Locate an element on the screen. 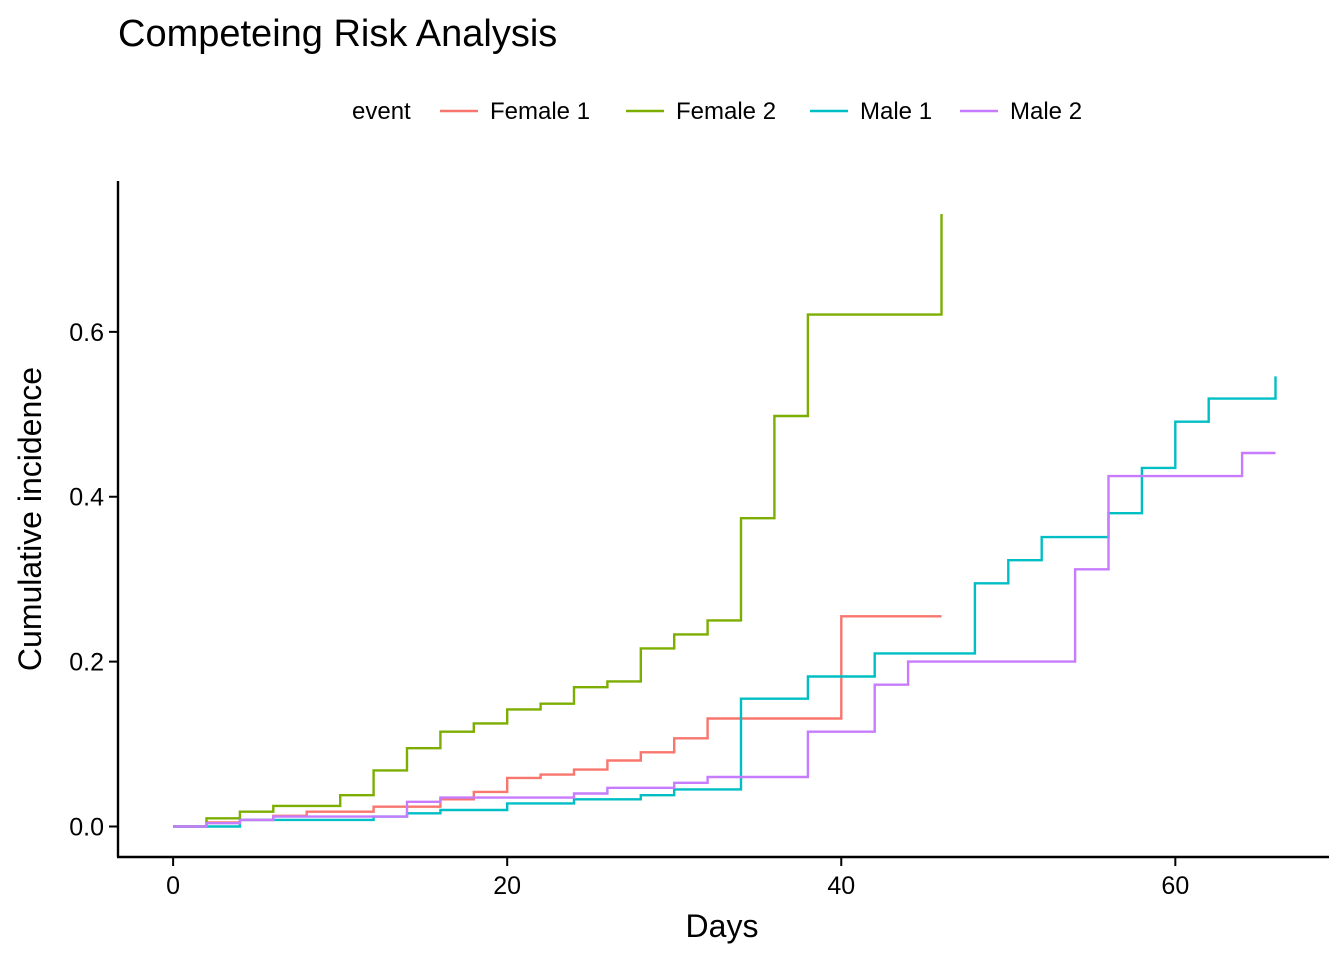 This screenshot has height=960, width=1344. x-axis-title: Days is located at coordinates (722, 926).